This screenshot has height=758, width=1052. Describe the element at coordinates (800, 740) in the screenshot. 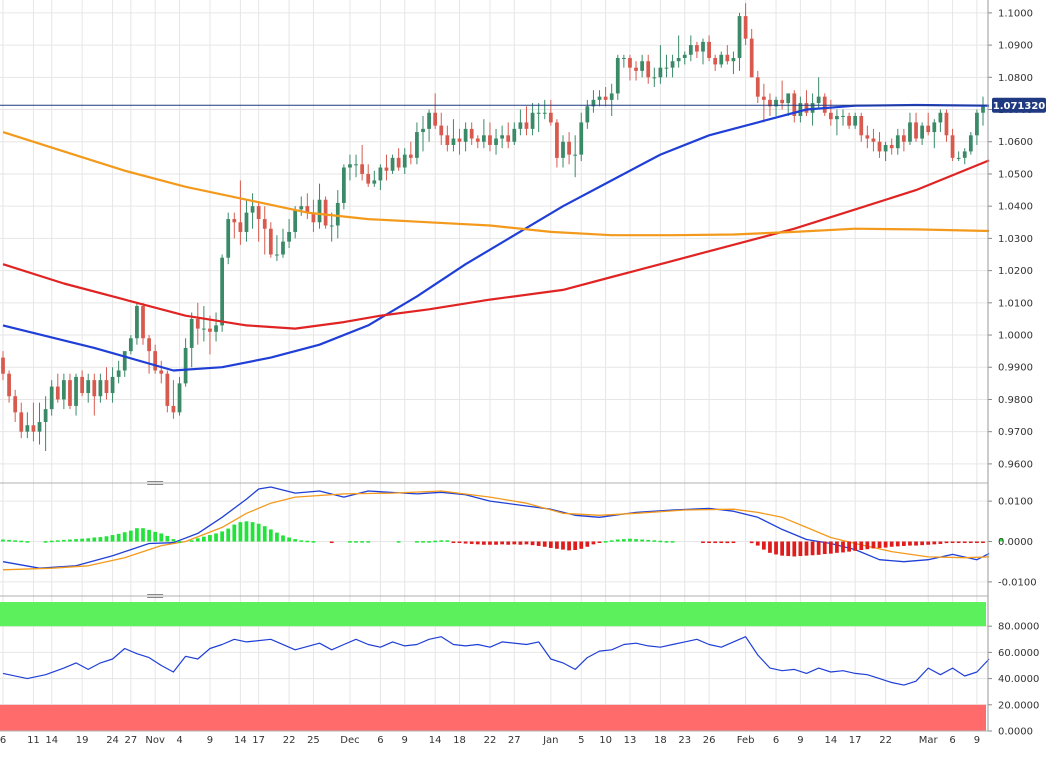

I see `x-tick-label: 9` at that location.